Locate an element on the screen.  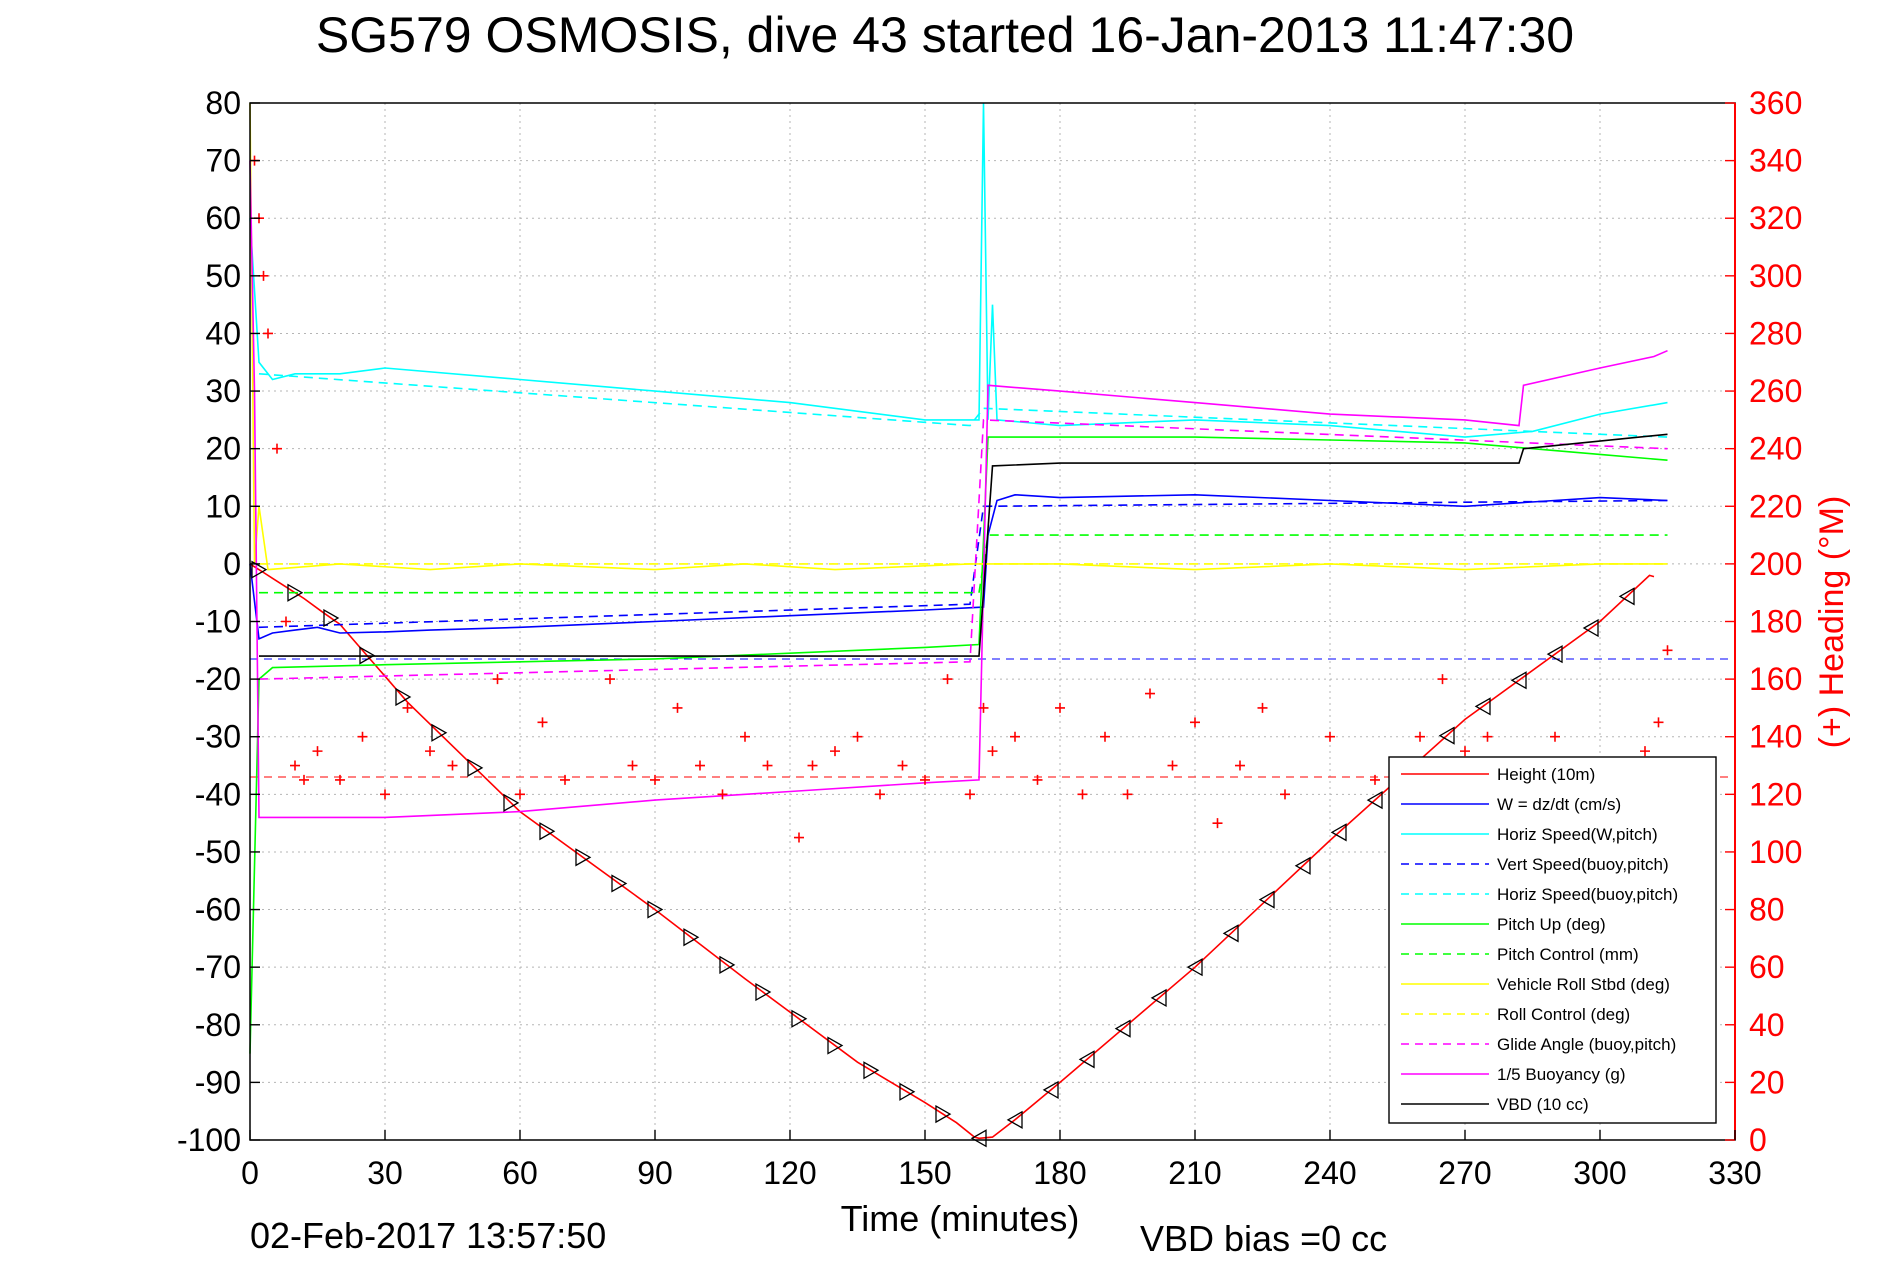
right-tick-label: 60 is located at coordinates (1767, 967).